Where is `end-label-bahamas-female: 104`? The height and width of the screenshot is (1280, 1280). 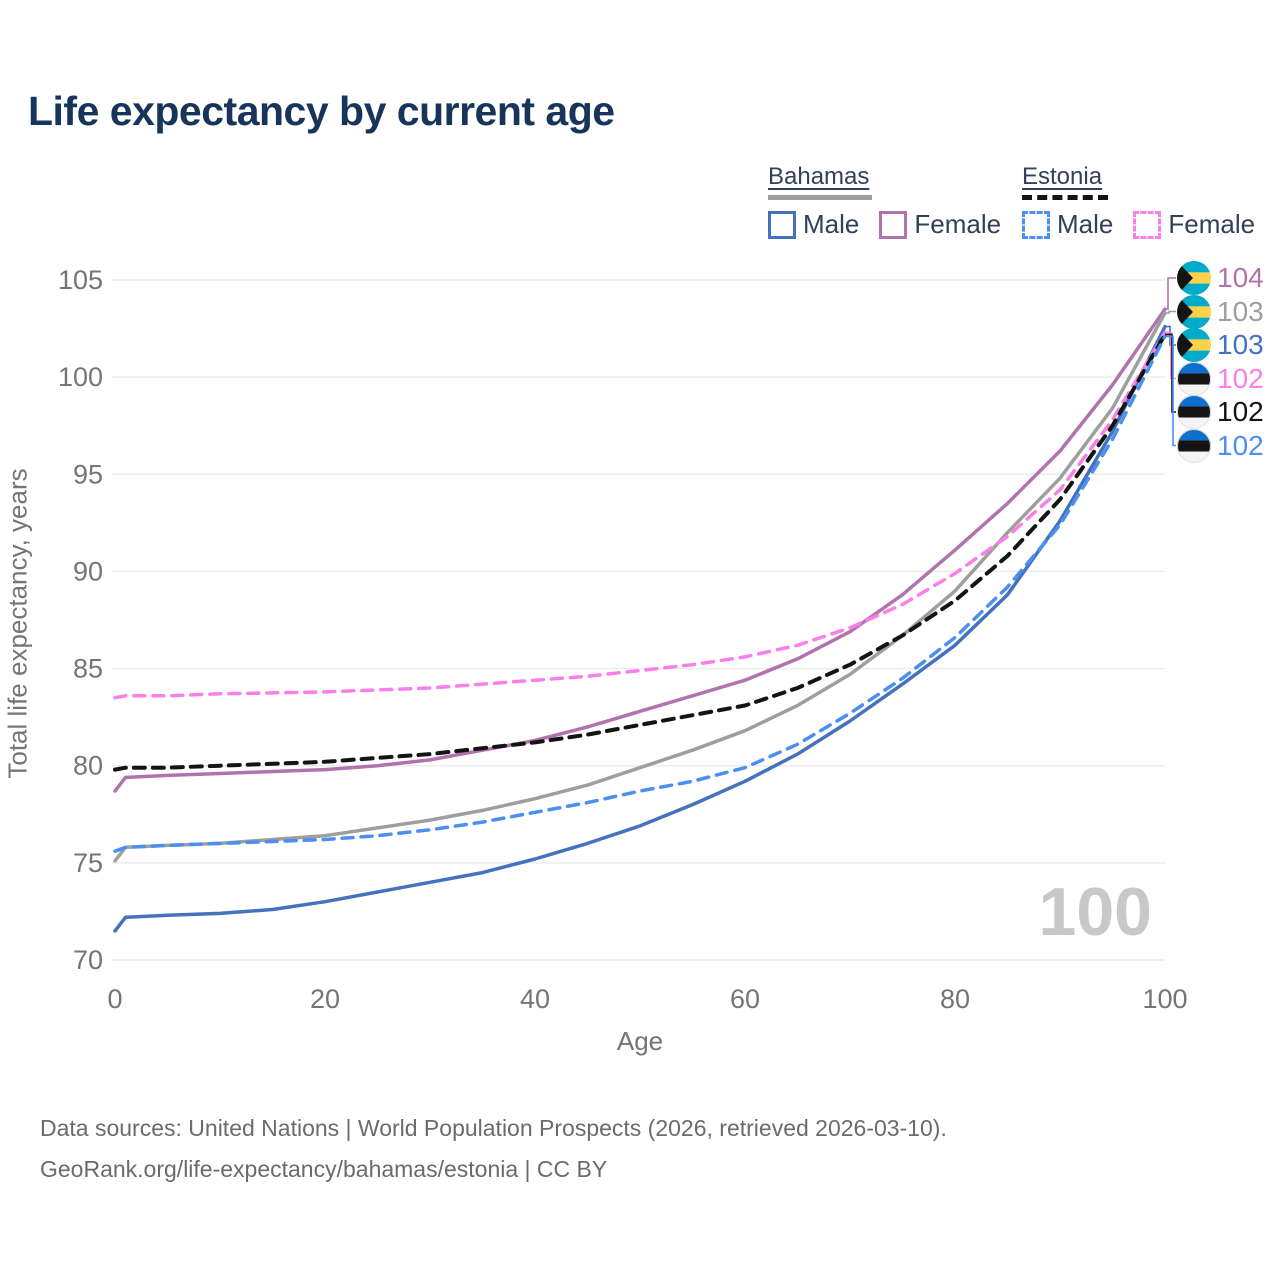 end-label-bahamas-female: 104 is located at coordinates (1220, 278).